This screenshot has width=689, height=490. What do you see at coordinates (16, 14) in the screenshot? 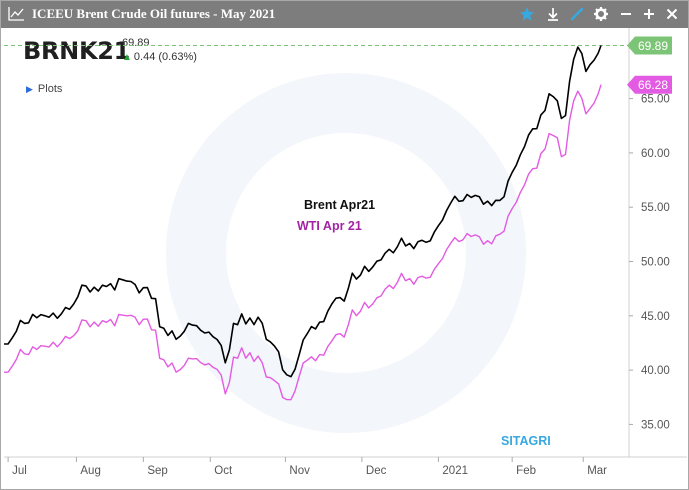
I see `chart-icon` at bounding box center [16, 14].